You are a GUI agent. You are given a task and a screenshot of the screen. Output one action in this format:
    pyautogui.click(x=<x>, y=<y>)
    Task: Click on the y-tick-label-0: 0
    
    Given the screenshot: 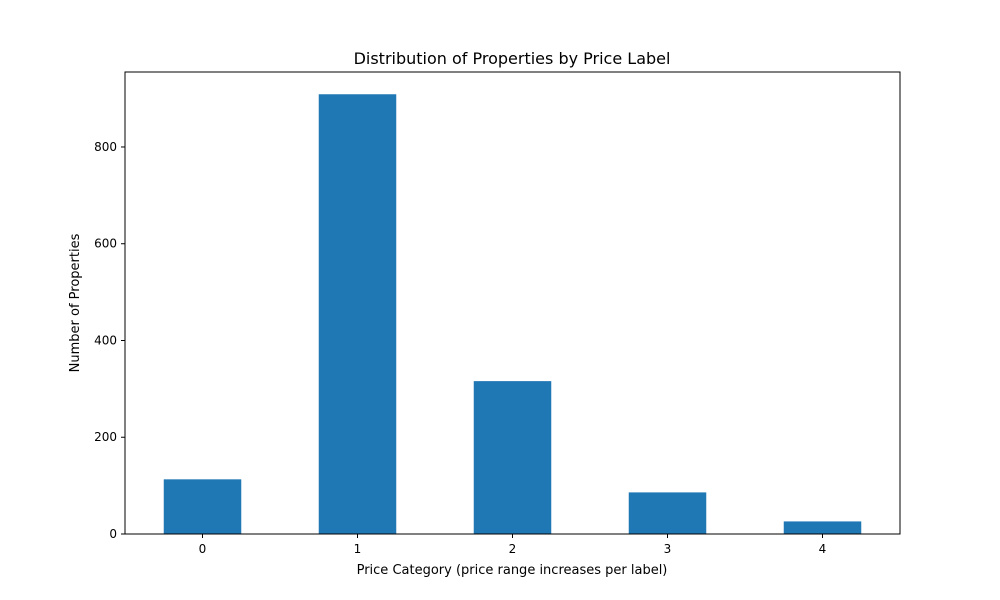 What is the action you would take?
    pyautogui.click(x=113, y=534)
    